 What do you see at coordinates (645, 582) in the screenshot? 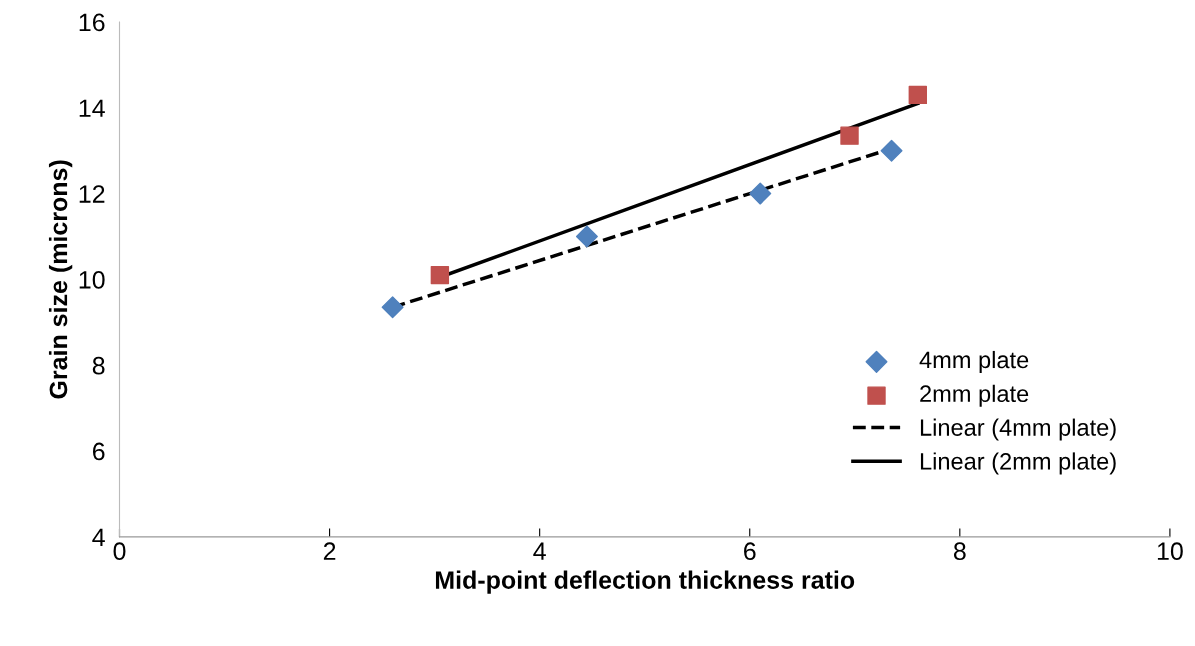
I see `x-axis-title: Mid-point deflection thickness ratio` at bounding box center [645, 582].